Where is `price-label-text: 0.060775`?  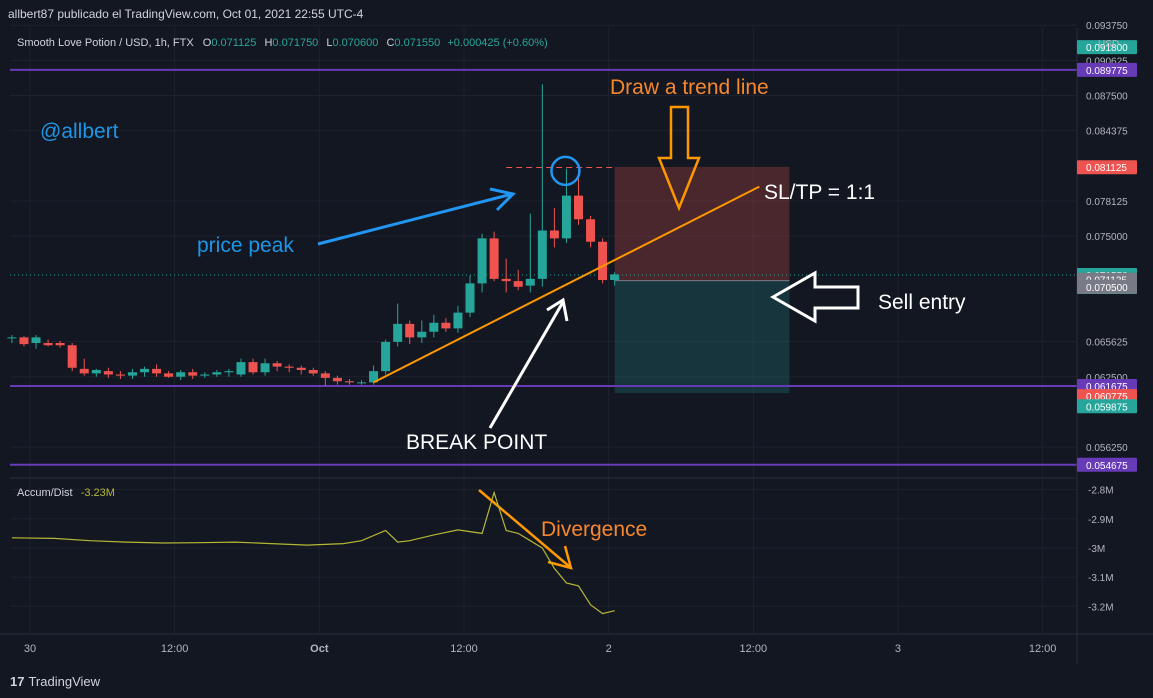
price-label-text: 0.060775 is located at coordinates (1107, 397).